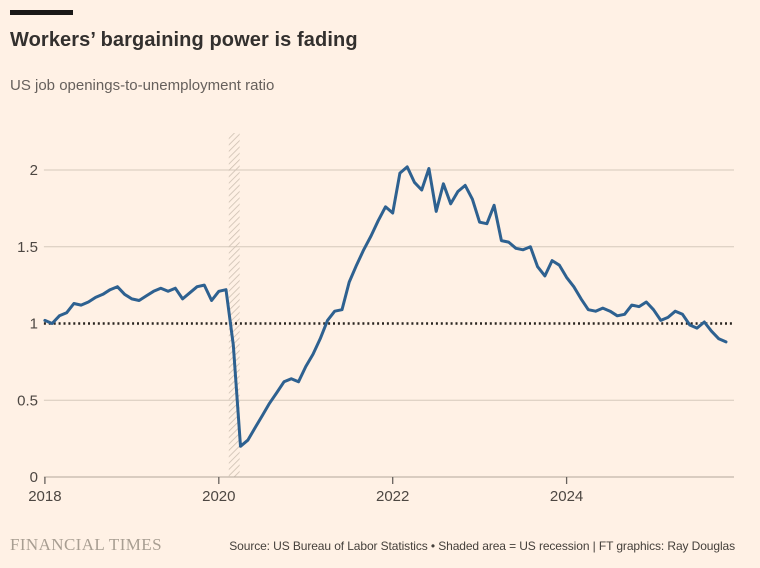 This screenshot has width=760, height=568. I want to click on x-tick-label: 2018, so click(44, 496).